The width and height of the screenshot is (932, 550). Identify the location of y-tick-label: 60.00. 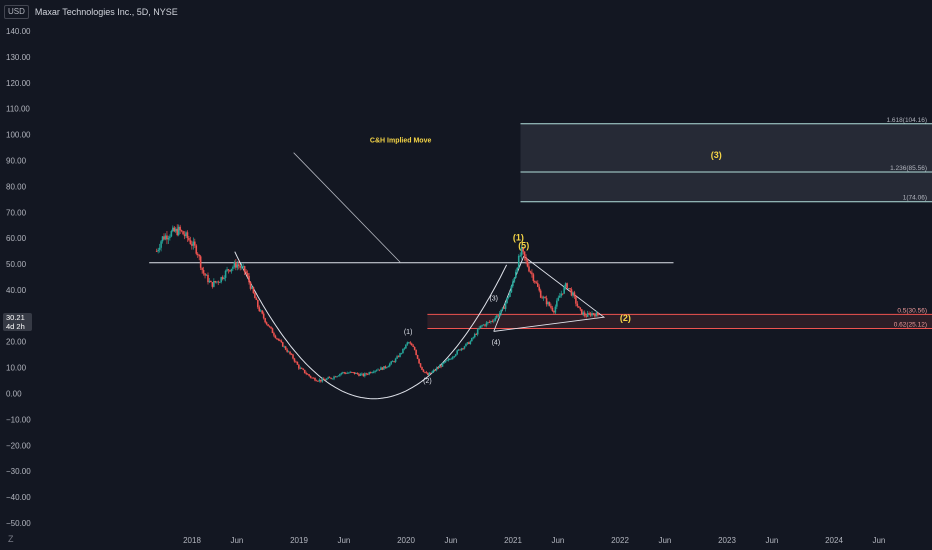
(16, 238).